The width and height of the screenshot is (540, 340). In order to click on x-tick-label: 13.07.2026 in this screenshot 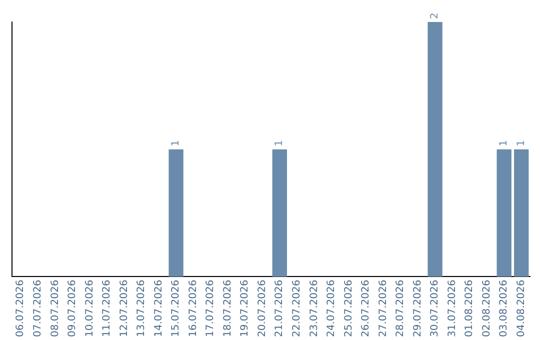, I will do `click(142, 309)`.